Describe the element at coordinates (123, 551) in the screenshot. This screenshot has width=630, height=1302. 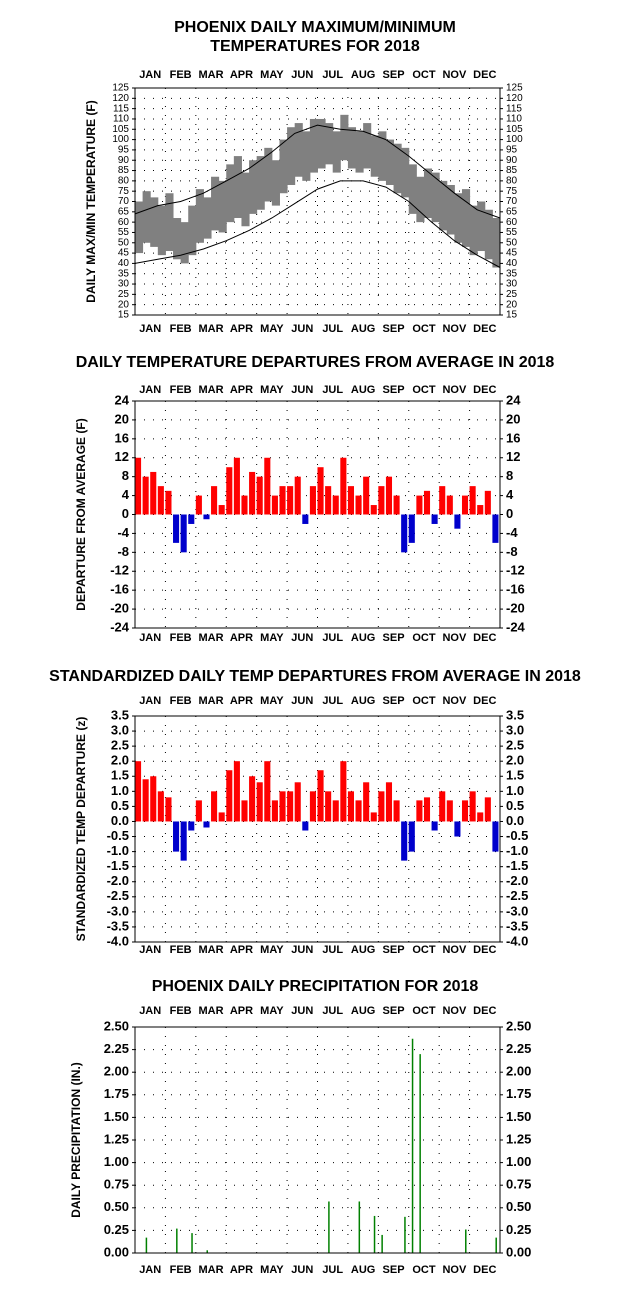
I see `y-tick-label: -8` at that location.